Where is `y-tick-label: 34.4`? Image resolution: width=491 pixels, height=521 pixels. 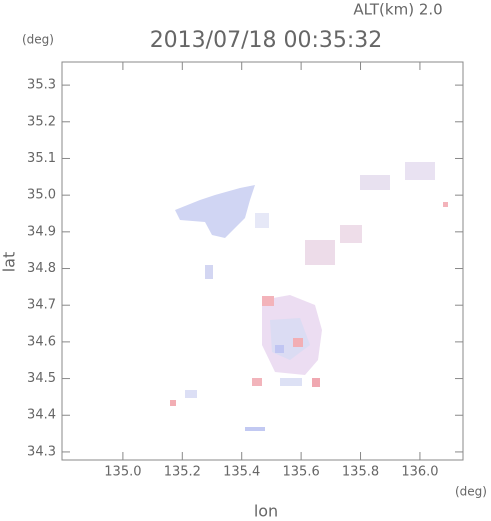
y-tick-label: 34.4 is located at coordinates (41, 415).